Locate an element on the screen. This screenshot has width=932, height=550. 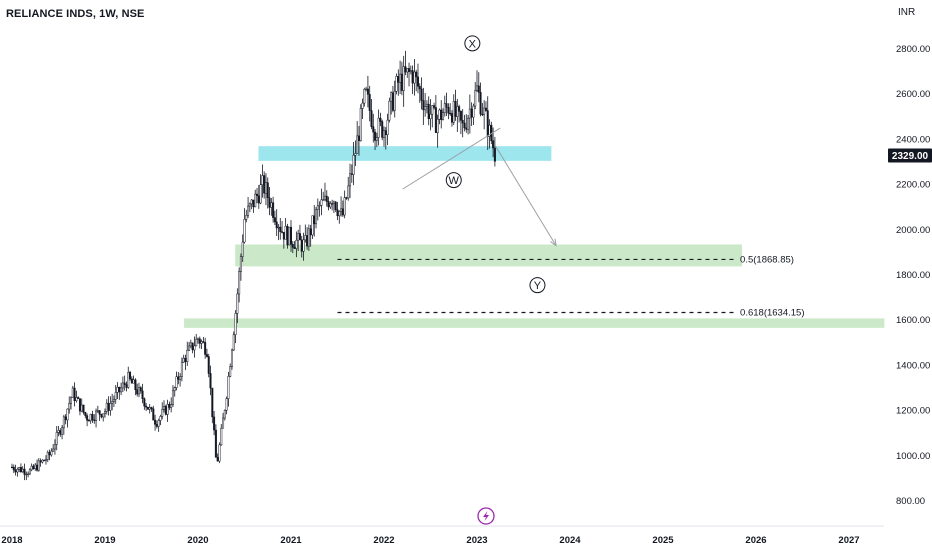
wave-label-w: W is located at coordinates (453, 180).